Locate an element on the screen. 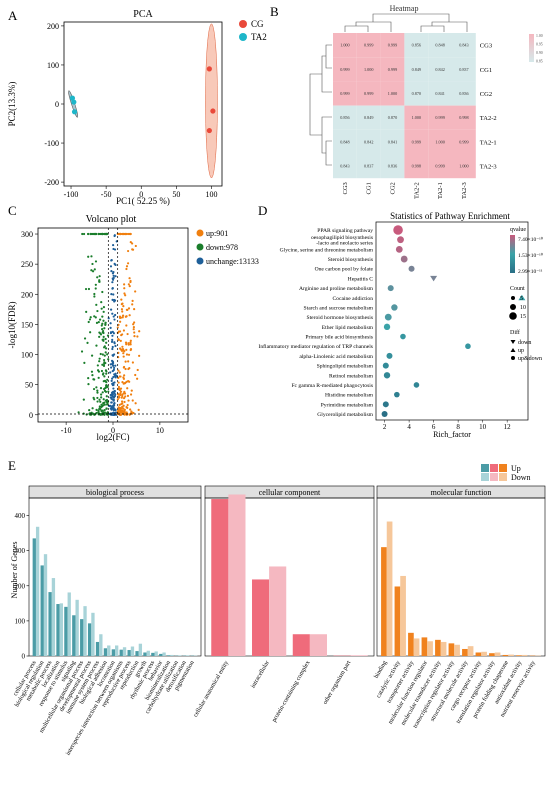  go-y-label: Number of Genes is located at coordinates (14, 570).